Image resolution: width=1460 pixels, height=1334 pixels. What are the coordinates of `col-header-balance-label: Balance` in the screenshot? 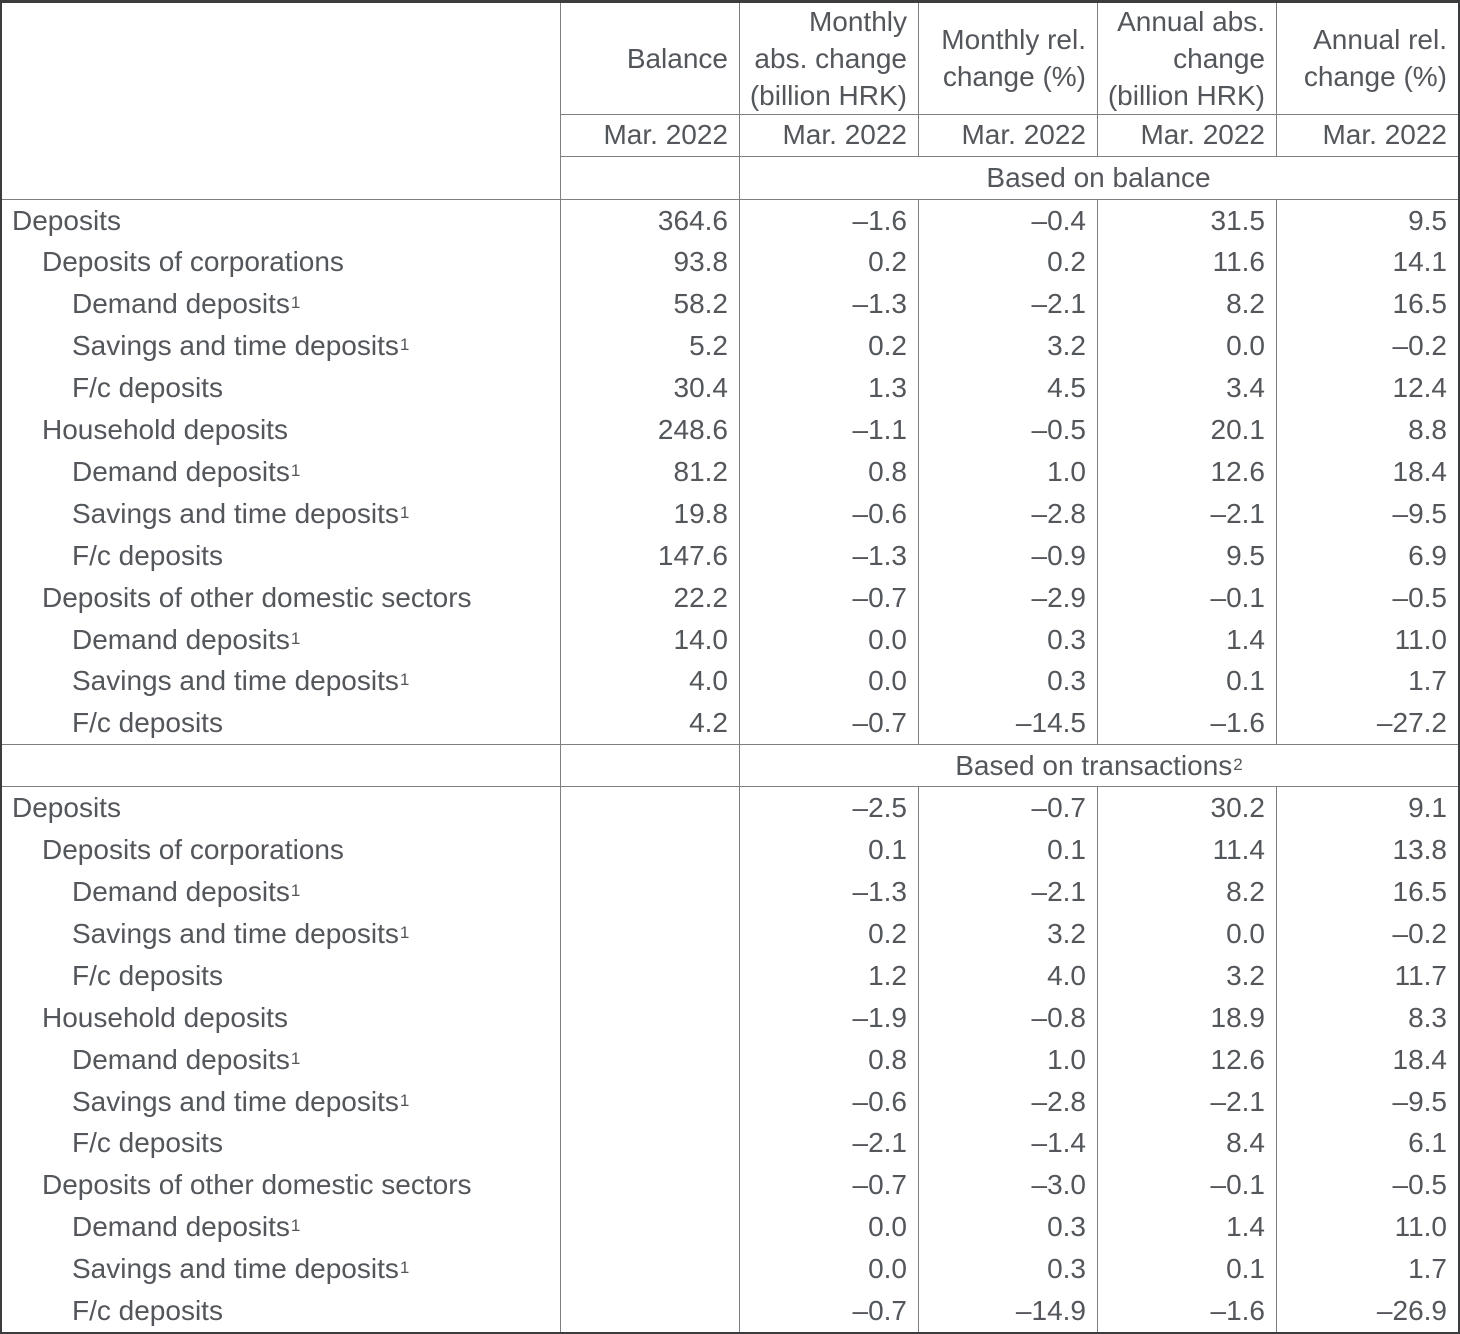 It's located at (677, 58).